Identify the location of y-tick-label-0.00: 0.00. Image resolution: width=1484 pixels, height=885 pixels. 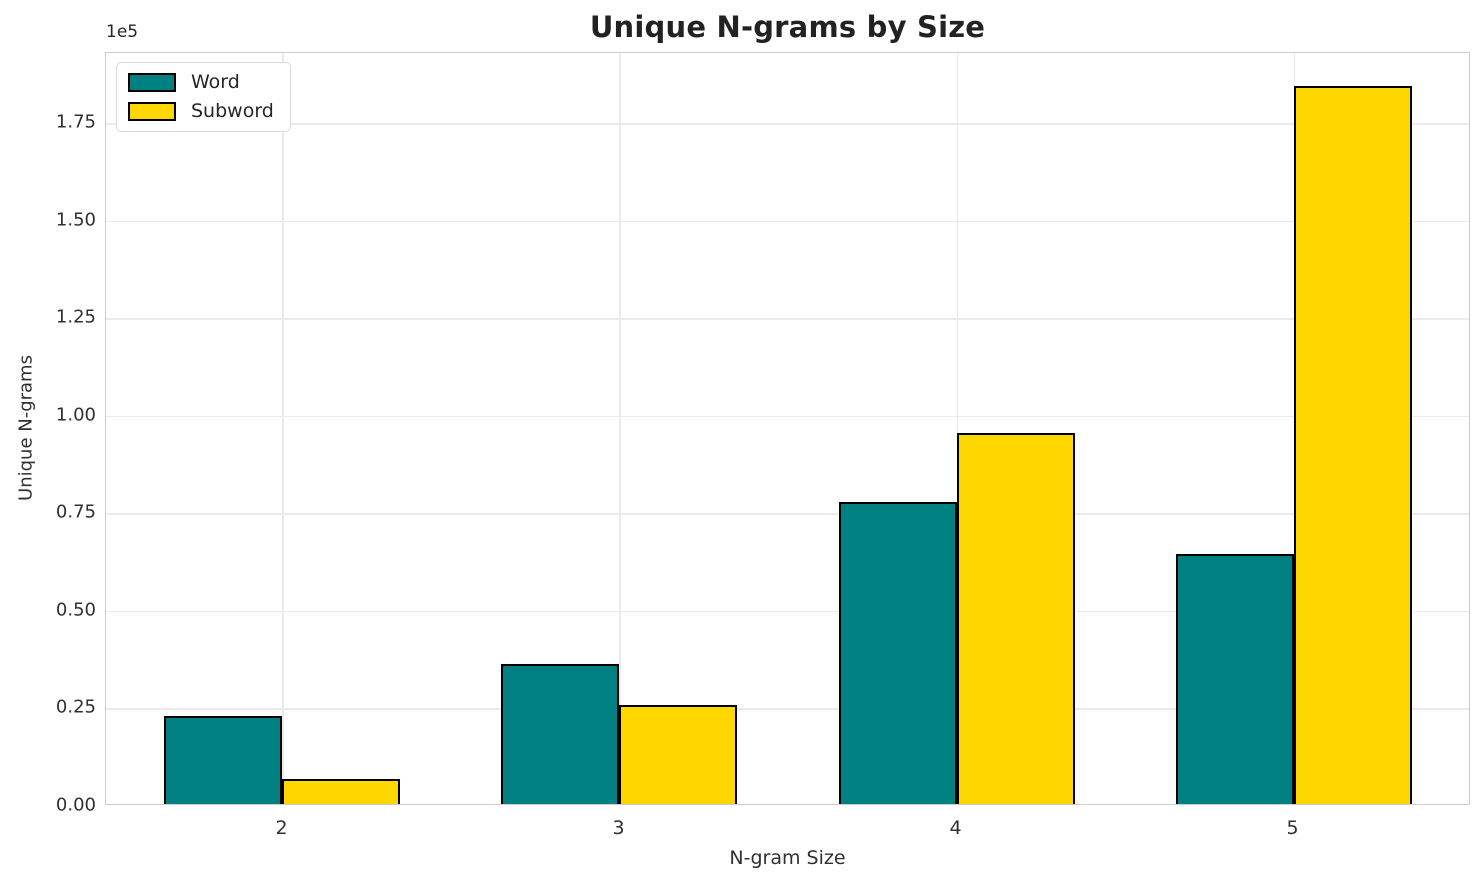
(75, 805).